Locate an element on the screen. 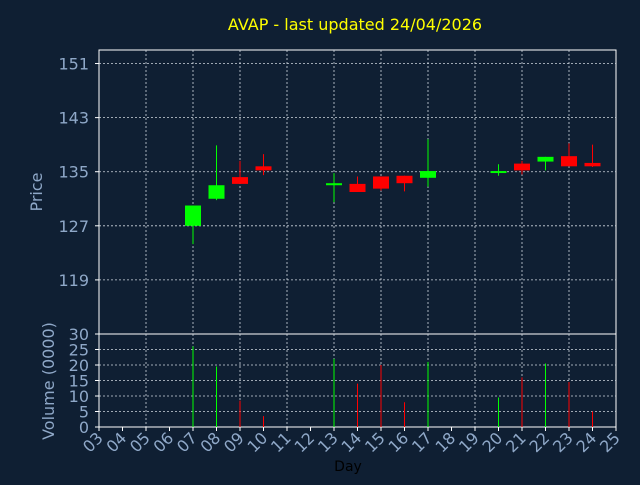  volume-tick-label: 20 is located at coordinates (79, 365).